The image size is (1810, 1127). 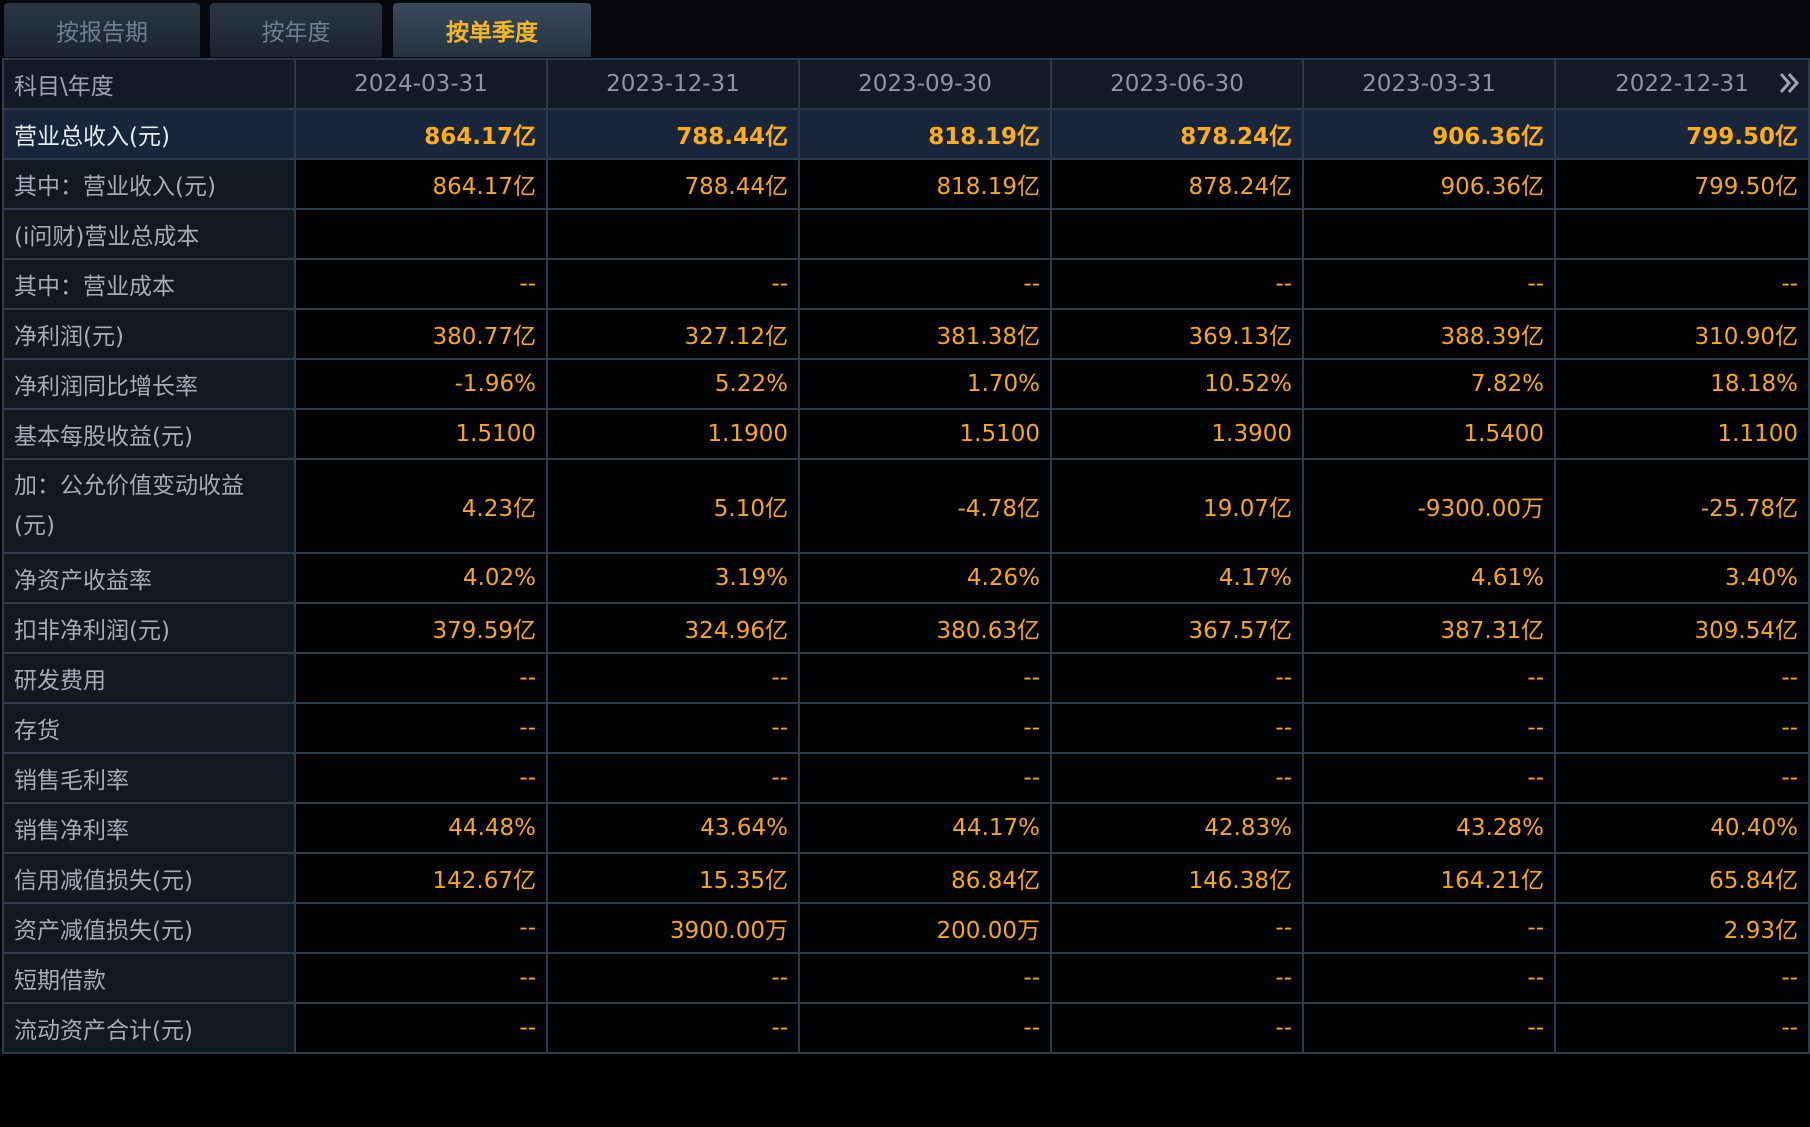 I want to click on double-chevron-right-icon, so click(x=1789, y=83).